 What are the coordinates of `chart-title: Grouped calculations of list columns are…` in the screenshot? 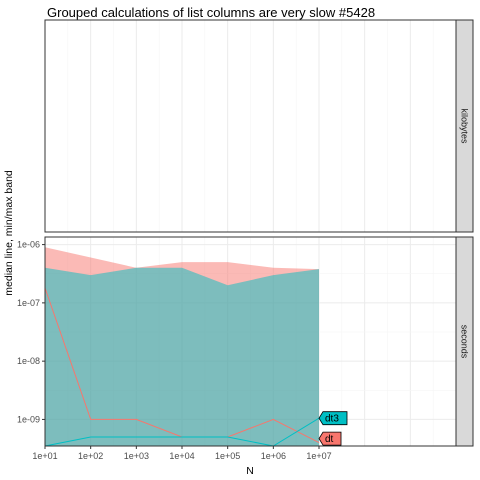 It's located at (211, 12).